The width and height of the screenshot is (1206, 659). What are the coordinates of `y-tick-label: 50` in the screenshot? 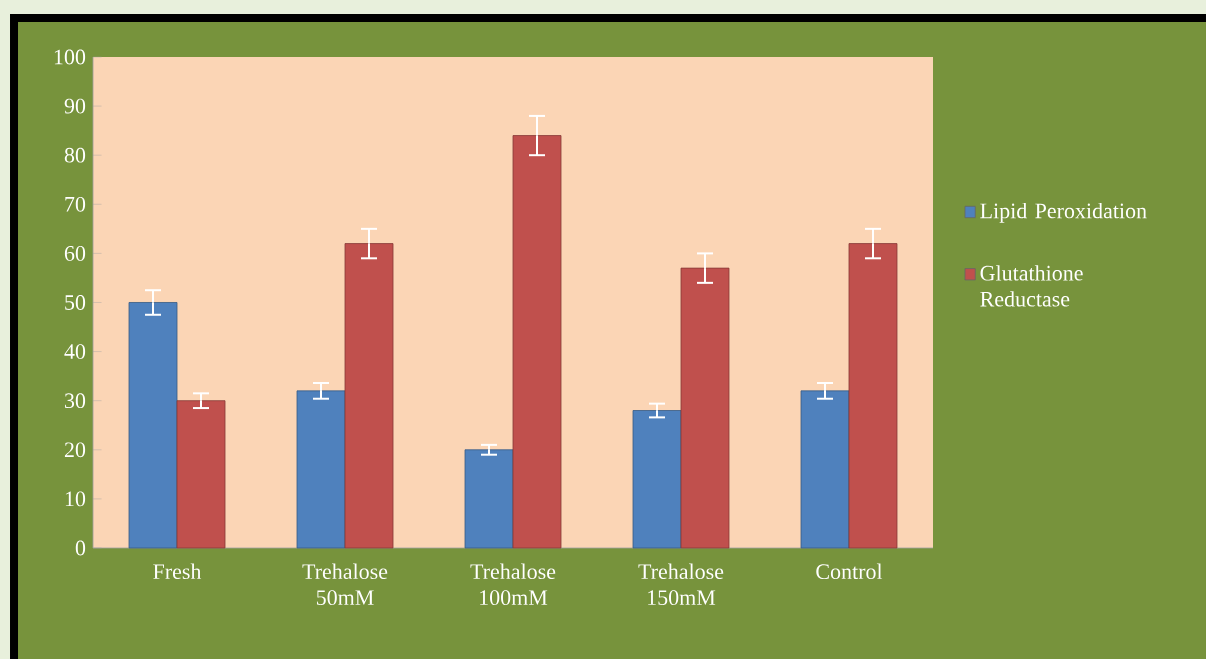 It's located at (75, 302).